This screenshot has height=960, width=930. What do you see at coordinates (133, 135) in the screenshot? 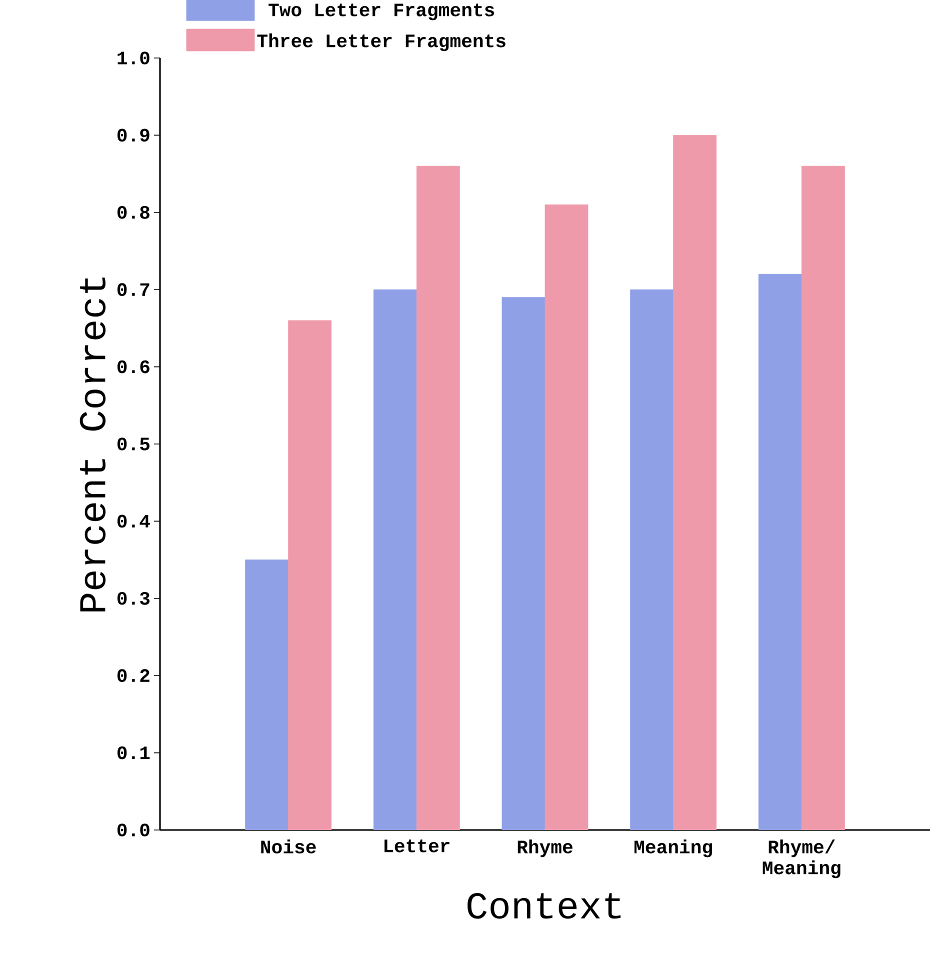
I see `y-tick-label: 0.9` at bounding box center [133, 135].